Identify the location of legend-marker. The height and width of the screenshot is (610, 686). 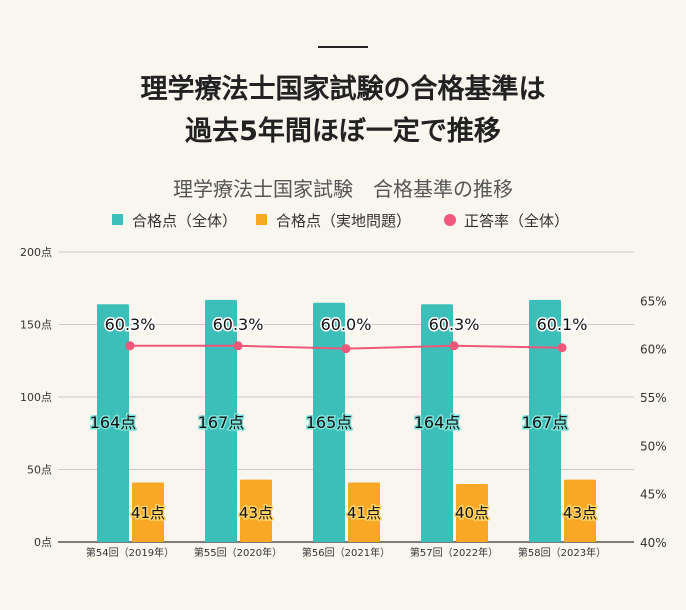
(450, 220).